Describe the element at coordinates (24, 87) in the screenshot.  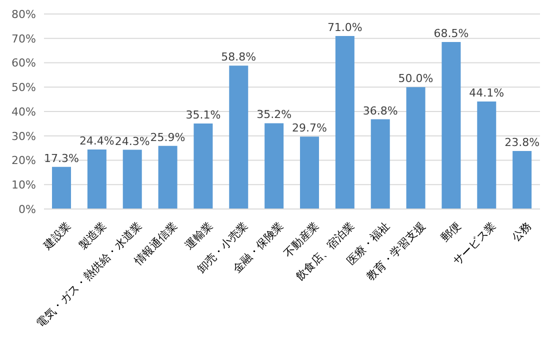
I see `y-tick-label: 50%` at that location.